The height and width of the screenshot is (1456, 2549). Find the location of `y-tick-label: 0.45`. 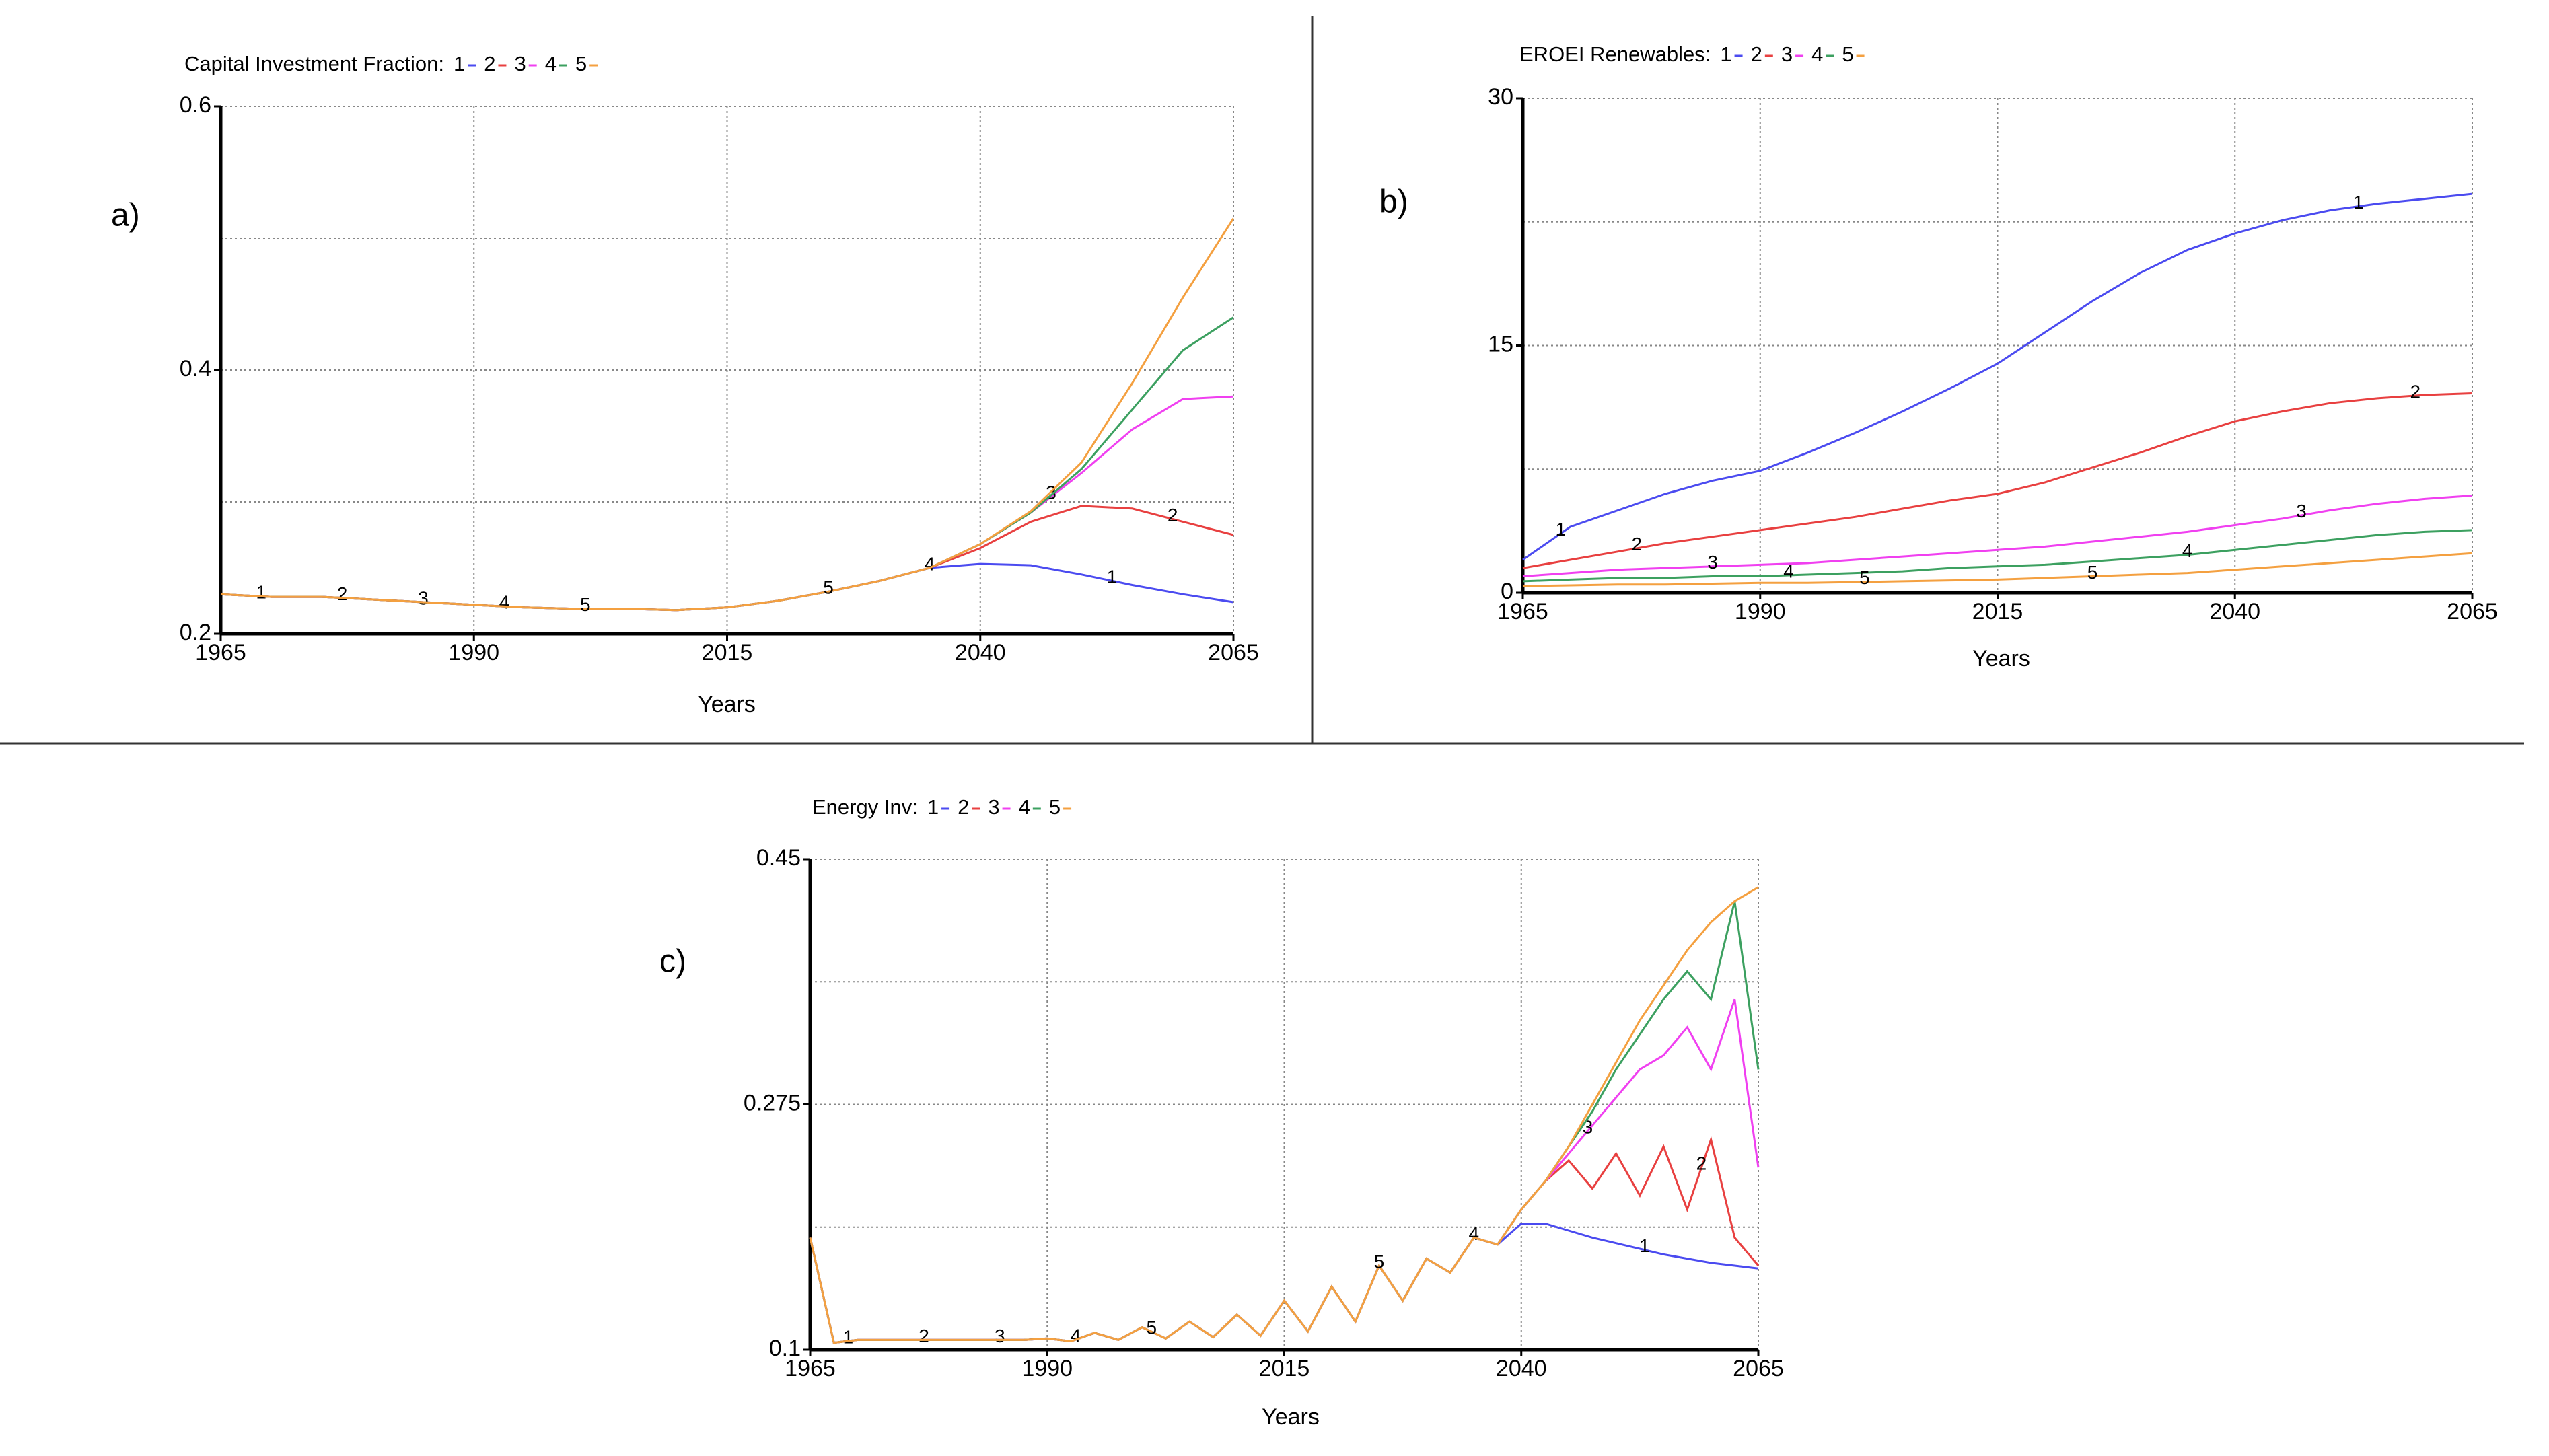

y-tick-label: 0.45 is located at coordinates (779, 858).